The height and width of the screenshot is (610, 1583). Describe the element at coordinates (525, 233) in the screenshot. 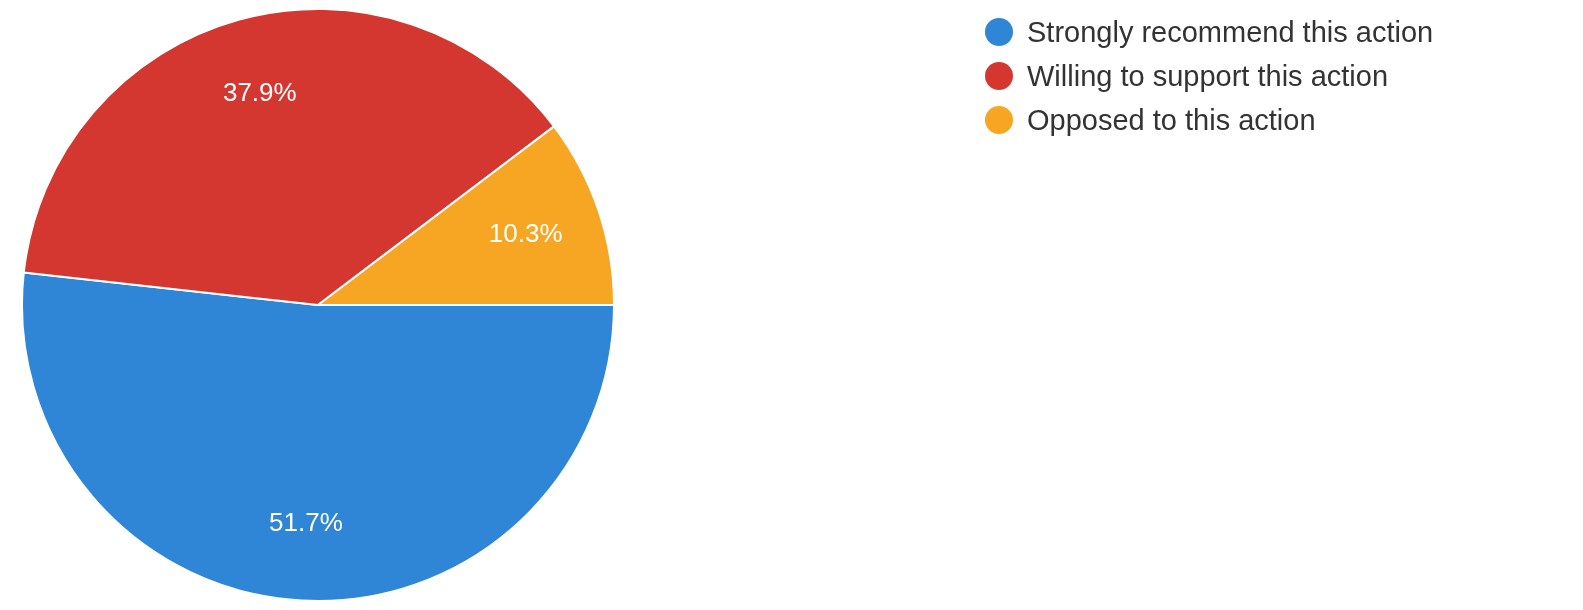

I see `data-label: 10.3%` at that location.